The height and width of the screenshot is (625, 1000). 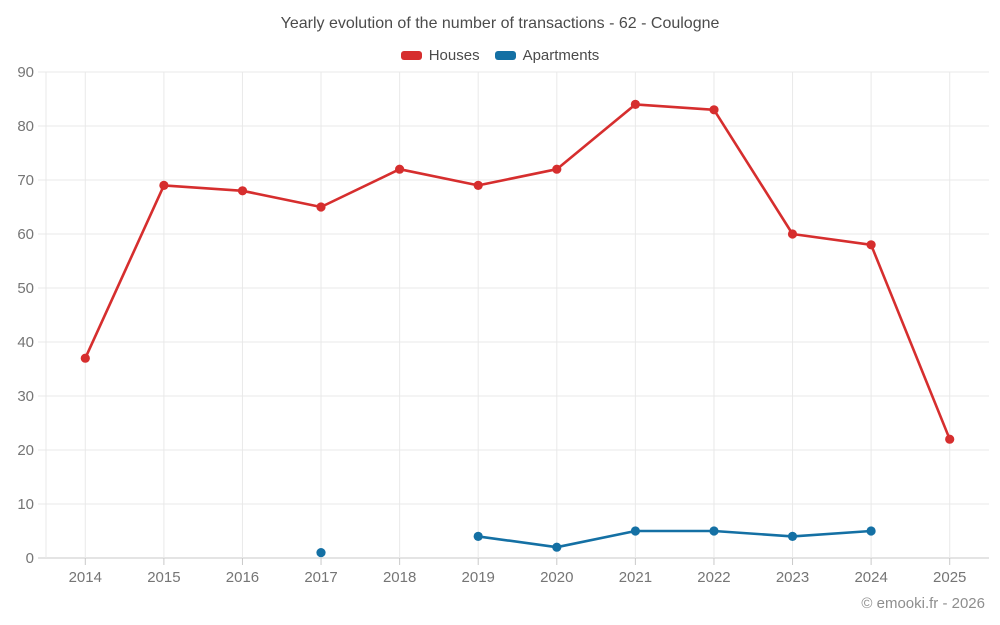 What do you see at coordinates (25, 72) in the screenshot?
I see `y-axis-tick-label: 90` at bounding box center [25, 72].